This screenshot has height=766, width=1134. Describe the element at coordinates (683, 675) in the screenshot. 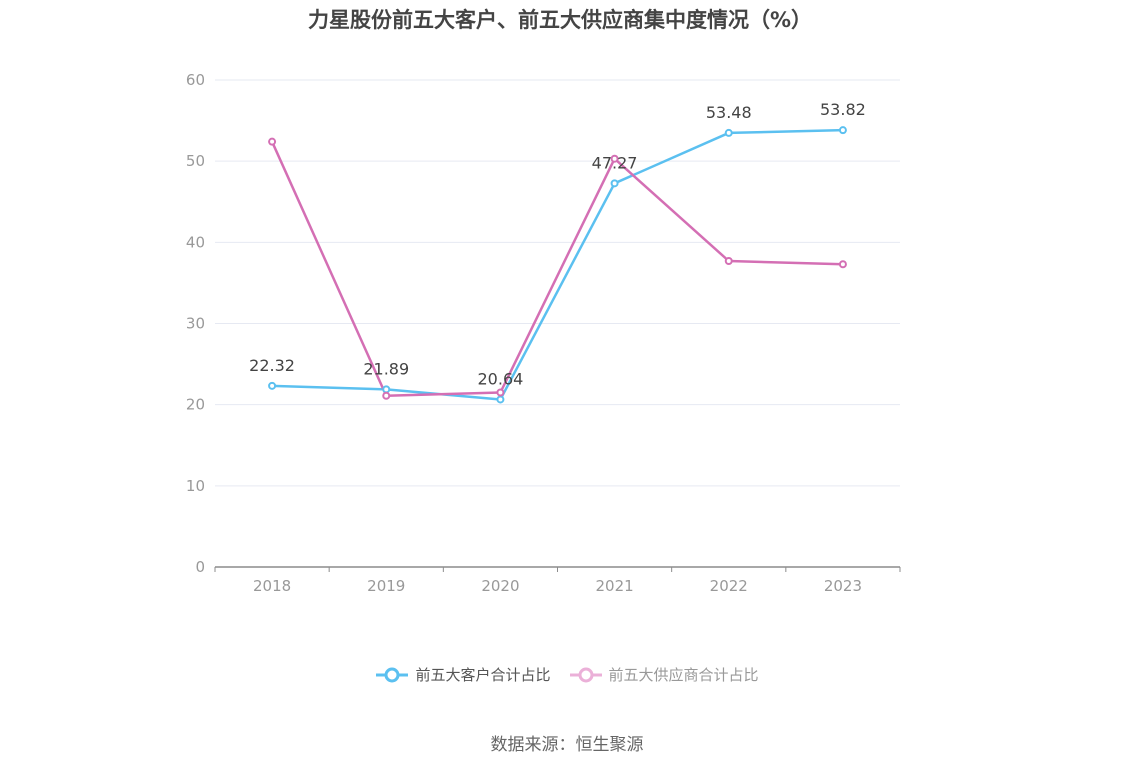

I see `legend-label-suppliers: 前五大供应商合计占比` at that location.